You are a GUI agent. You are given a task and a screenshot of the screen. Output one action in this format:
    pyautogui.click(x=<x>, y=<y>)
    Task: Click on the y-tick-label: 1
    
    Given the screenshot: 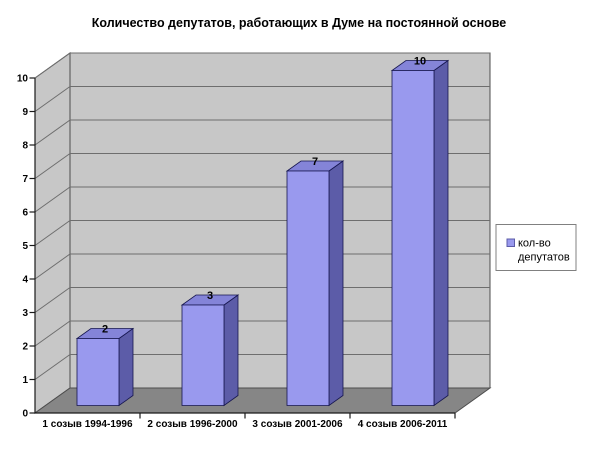 What is the action you would take?
    pyautogui.click(x=25, y=380)
    